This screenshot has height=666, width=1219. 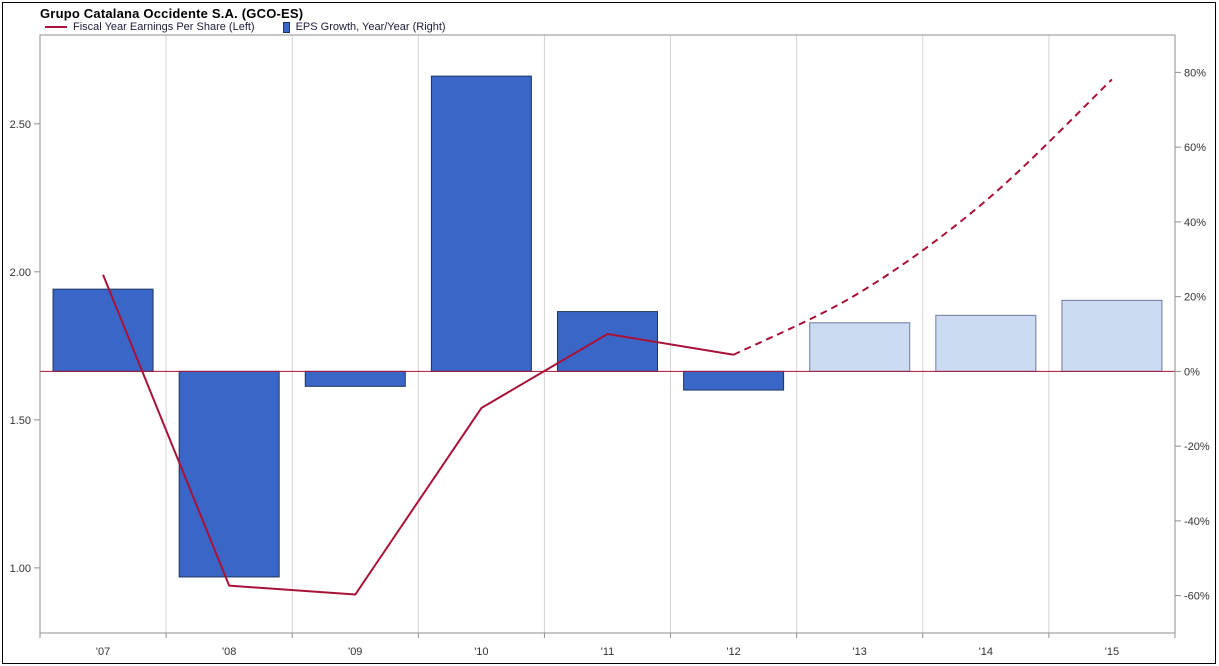 I want to click on bar-'09, so click(x=355, y=378).